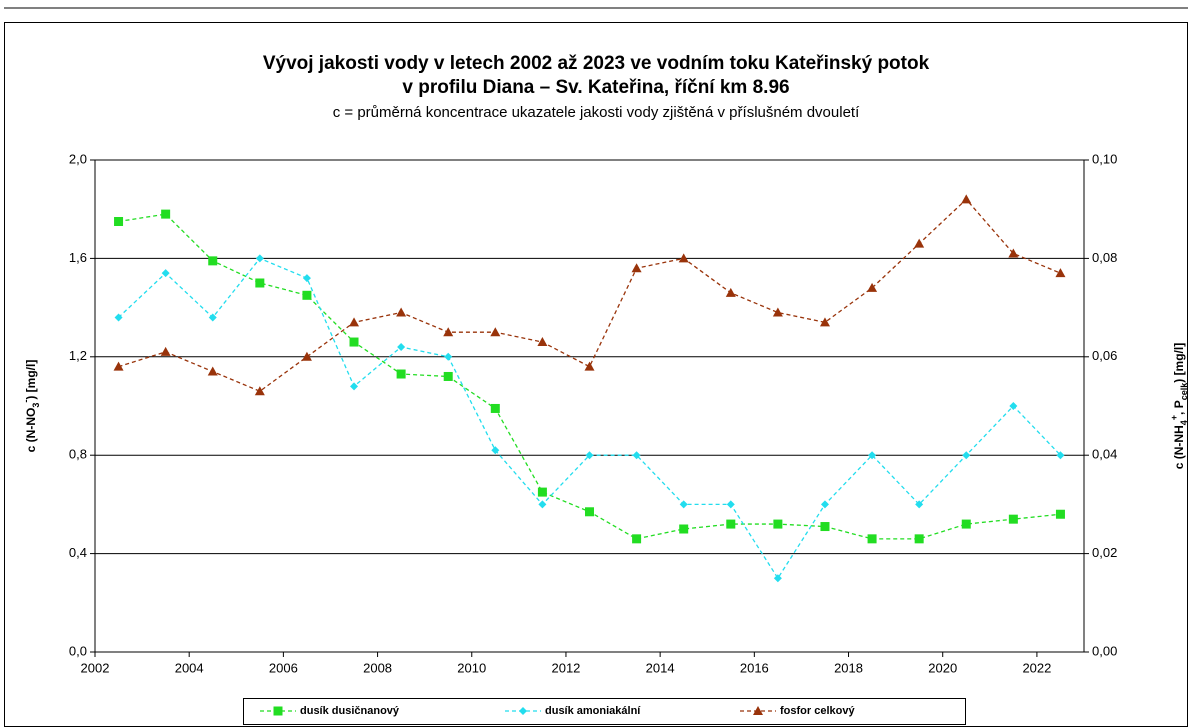 The width and height of the screenshot is (1192, 728). I want to click on x-tick-label: 2002, so click(95, 667).